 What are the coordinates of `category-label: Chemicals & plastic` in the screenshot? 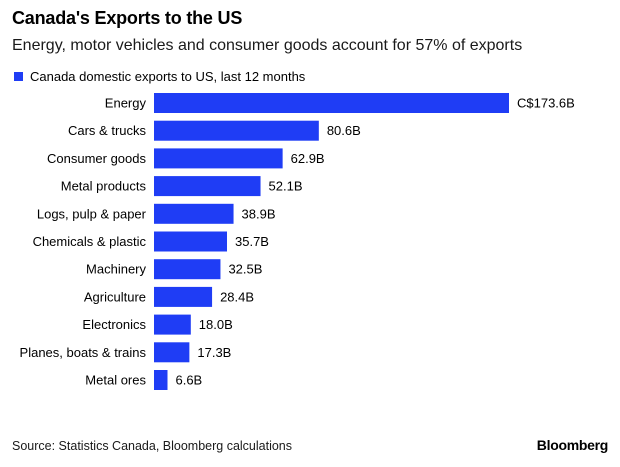 It's located at (90, 241).